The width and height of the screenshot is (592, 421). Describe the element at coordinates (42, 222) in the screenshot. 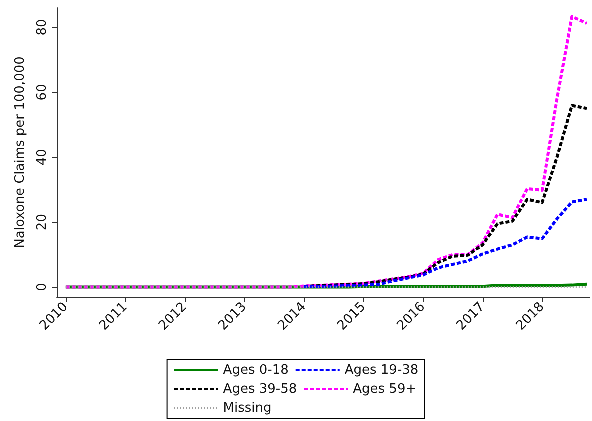

I see `y-tick-label: 20` at that location.